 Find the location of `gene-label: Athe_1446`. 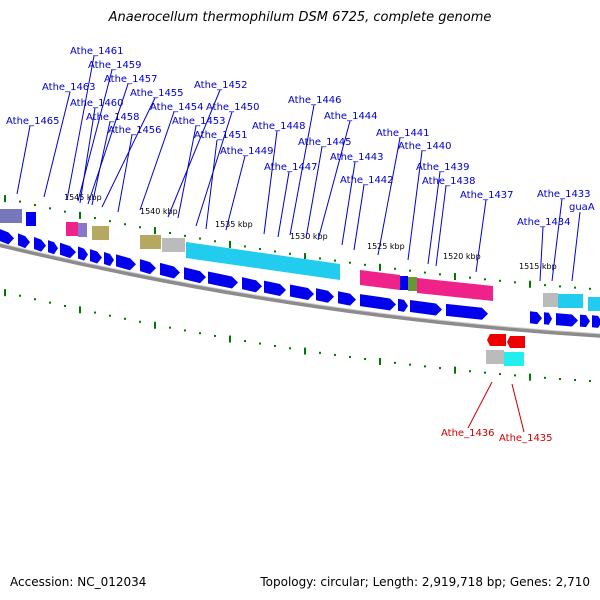

gene-label: Athe_1446 is located at coordinates (315, 100).